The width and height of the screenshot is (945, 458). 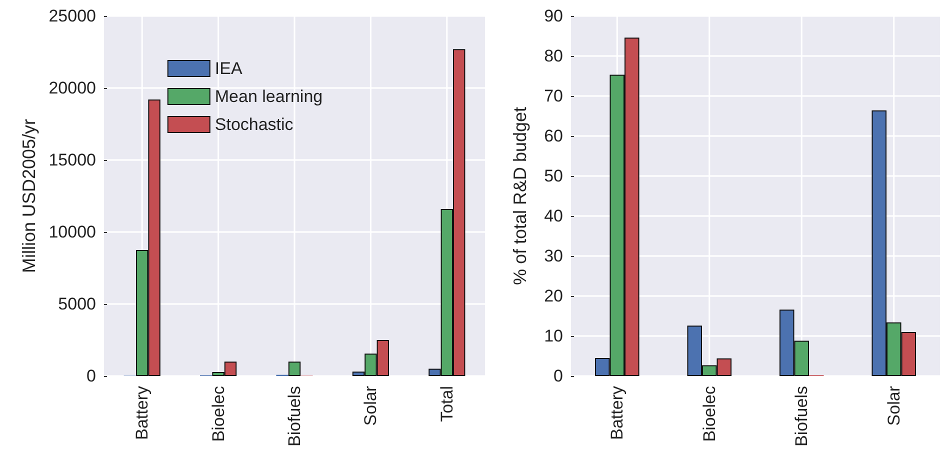 What do you see at coordinates (553, 296) in the screenshot?
I see `y-tick-label: 20` at bounding box center [553, 296].